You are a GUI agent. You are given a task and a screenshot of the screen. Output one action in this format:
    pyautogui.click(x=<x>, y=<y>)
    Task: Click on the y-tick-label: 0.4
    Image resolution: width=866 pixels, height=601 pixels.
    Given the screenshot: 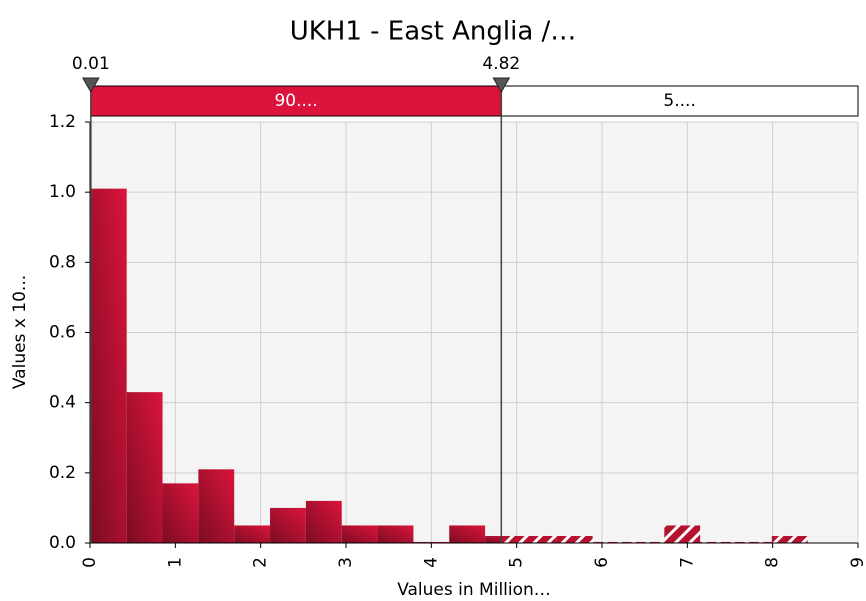 What is the action you would take?
    pyautogui.click(x=62, y=403)
    